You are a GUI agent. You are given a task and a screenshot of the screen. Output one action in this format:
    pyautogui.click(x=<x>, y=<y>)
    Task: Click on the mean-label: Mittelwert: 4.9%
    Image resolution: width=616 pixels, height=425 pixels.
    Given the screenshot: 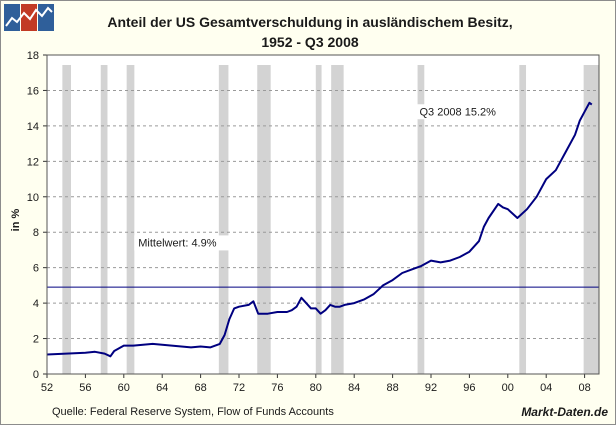 What is the action you would take?
    pyautogui.click(x=177, y=243)
    